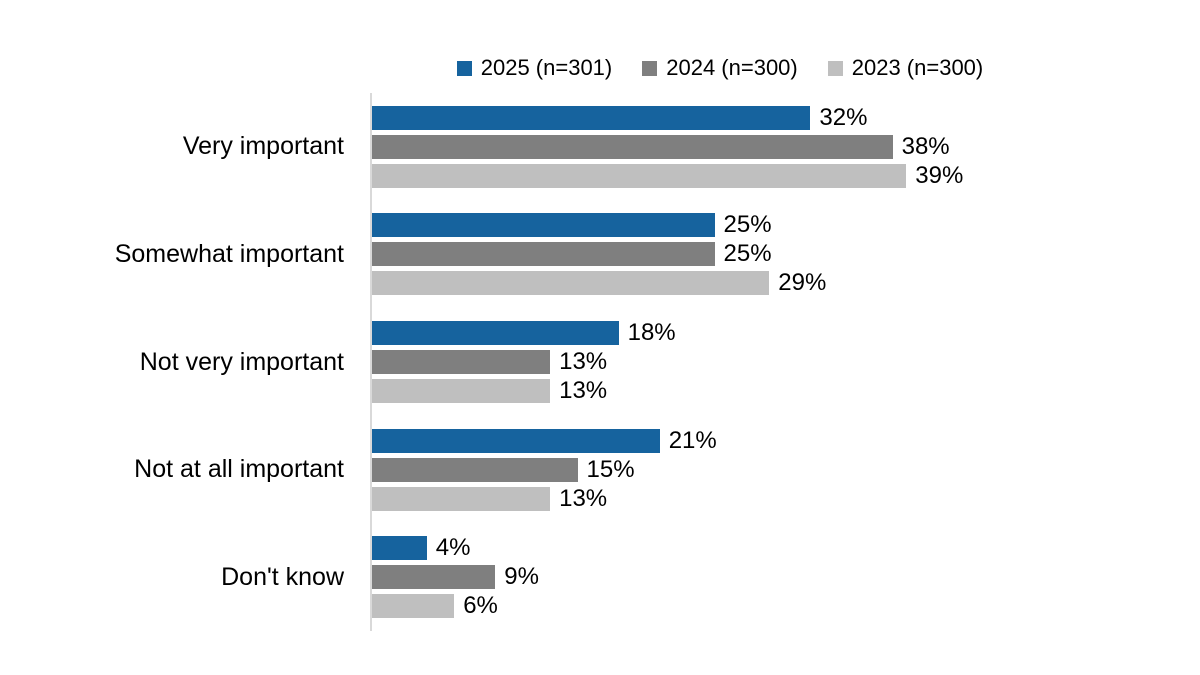  I want to click on bar-line: 6%, so click(691, 606).